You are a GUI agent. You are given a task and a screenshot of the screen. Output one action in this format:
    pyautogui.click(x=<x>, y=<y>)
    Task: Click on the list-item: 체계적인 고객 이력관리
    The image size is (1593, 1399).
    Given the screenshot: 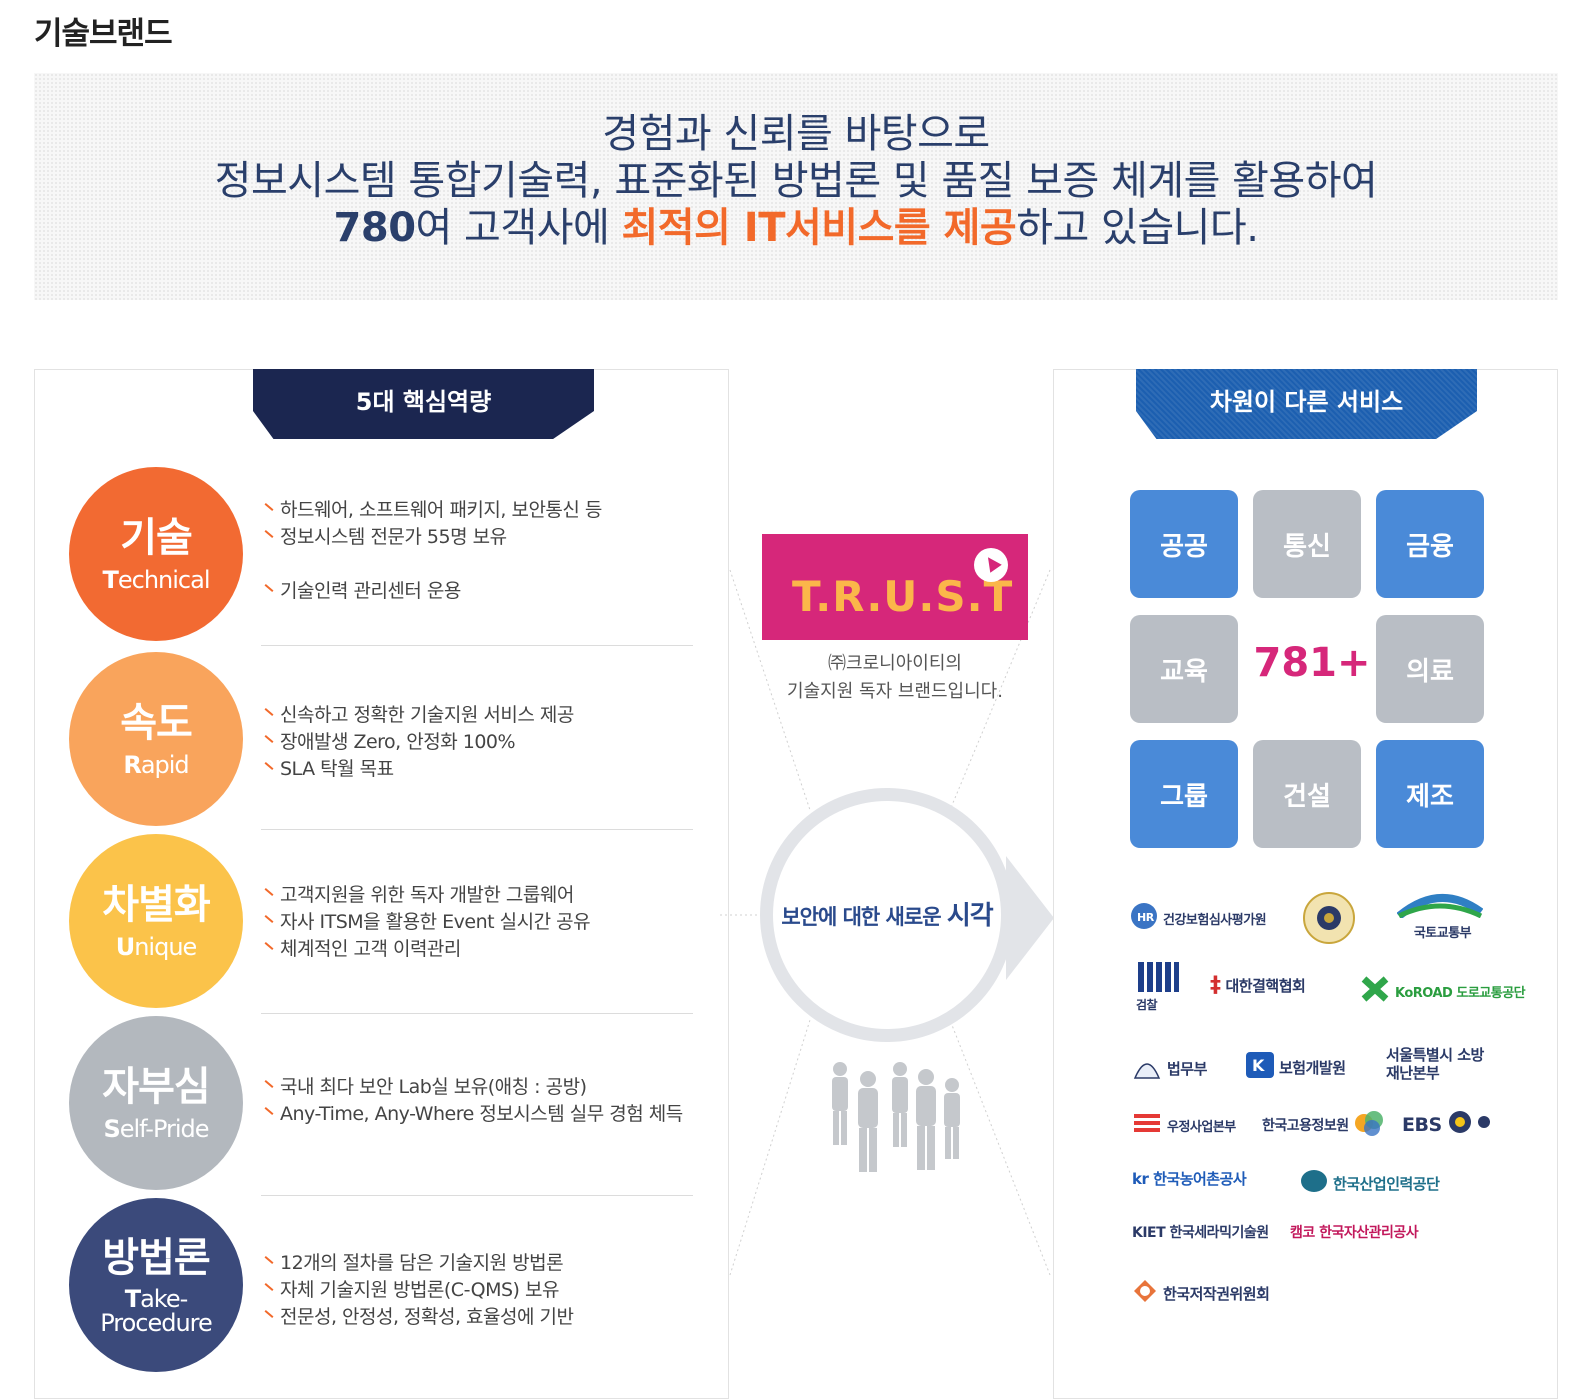 What is the action you would take?
    pyautogui.click(x=492, y=949)
    